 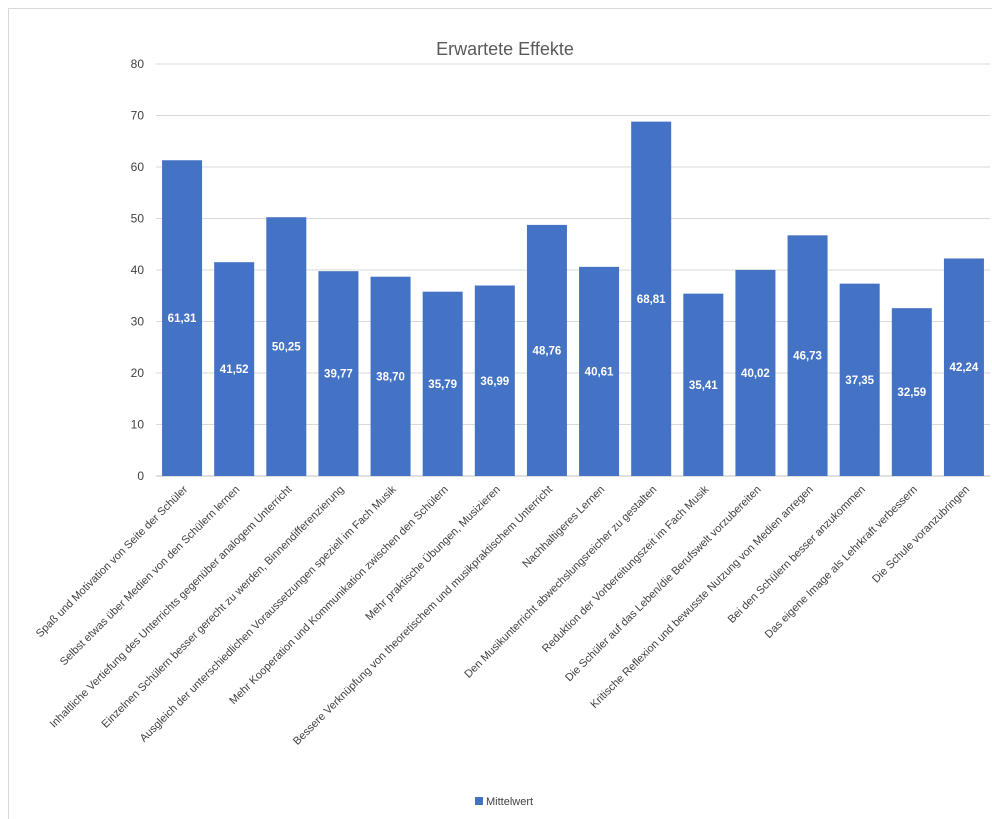 I want to click on y-tick-label: 10, so click(x=138, y=425).